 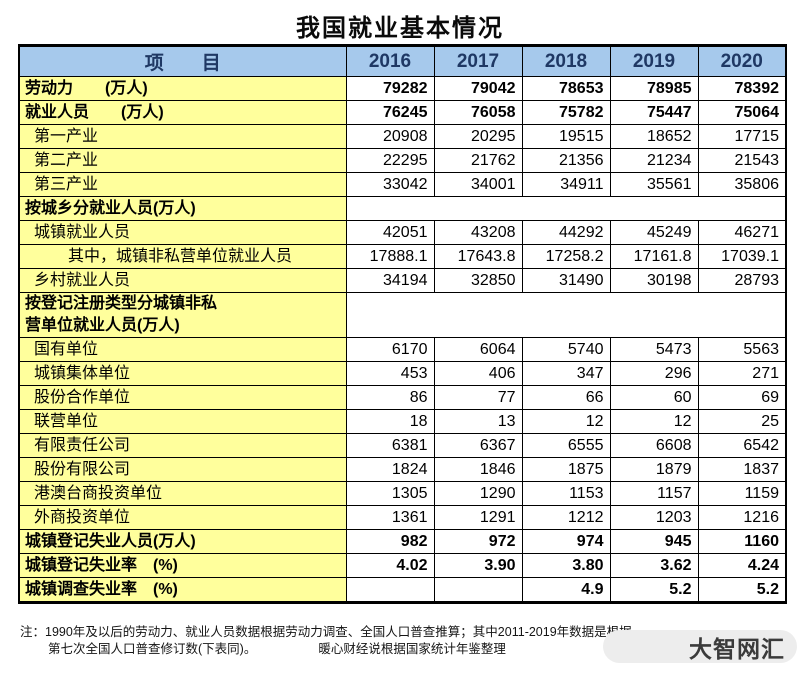 What do you see at coordinates (390, 517) in the screenshot?
I see `value-cell: 1361` at bounding box center [390, 517].